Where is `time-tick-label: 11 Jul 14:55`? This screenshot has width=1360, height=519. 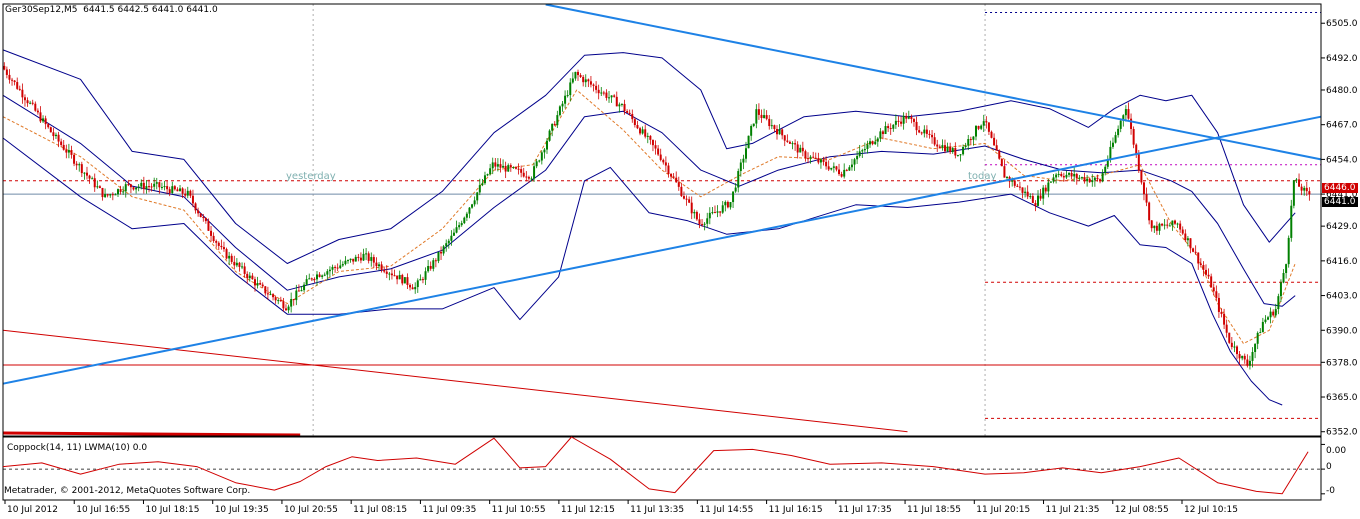 time-tick-label: 11 Jul 14:55 is located at coordinates (726, 510).